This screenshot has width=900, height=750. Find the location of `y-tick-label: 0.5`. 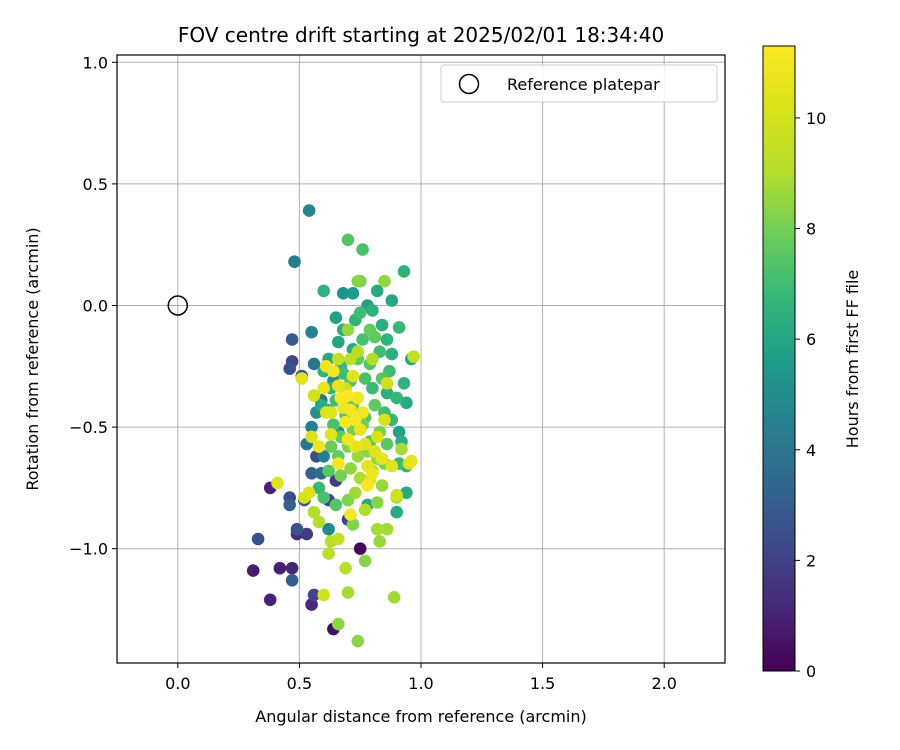

y-tick-label: 0.5 is located at coordinates (95, 184).